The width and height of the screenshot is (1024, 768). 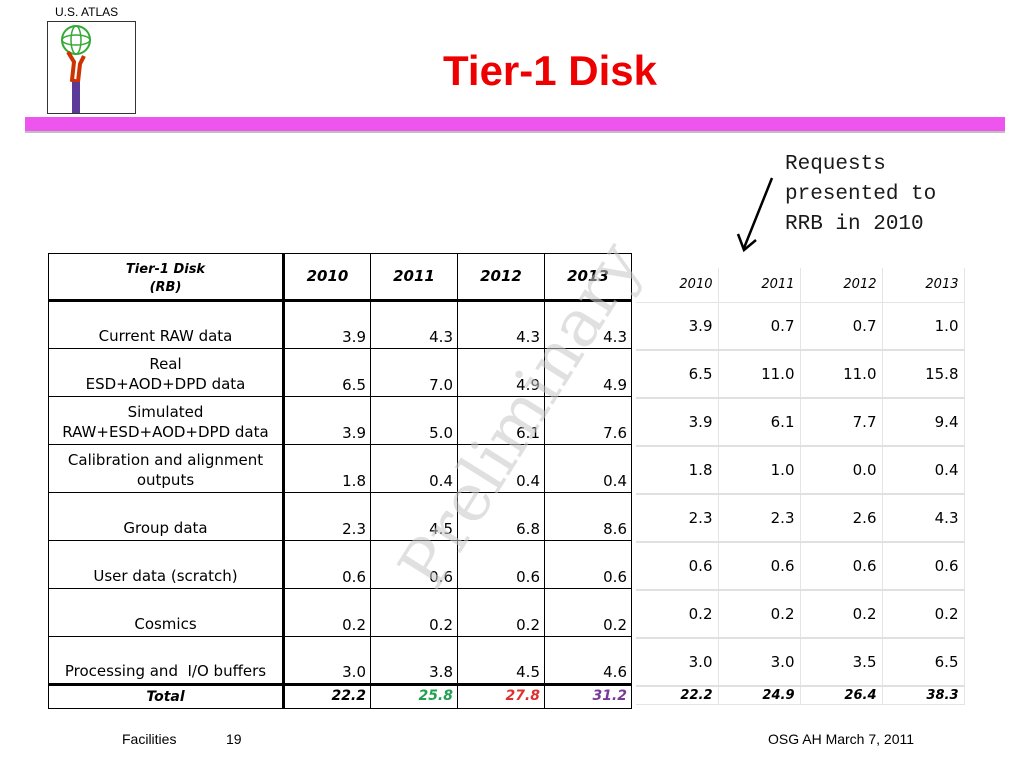 I want to click on request-value-cell: 9.4, so click(x=923, y=422).